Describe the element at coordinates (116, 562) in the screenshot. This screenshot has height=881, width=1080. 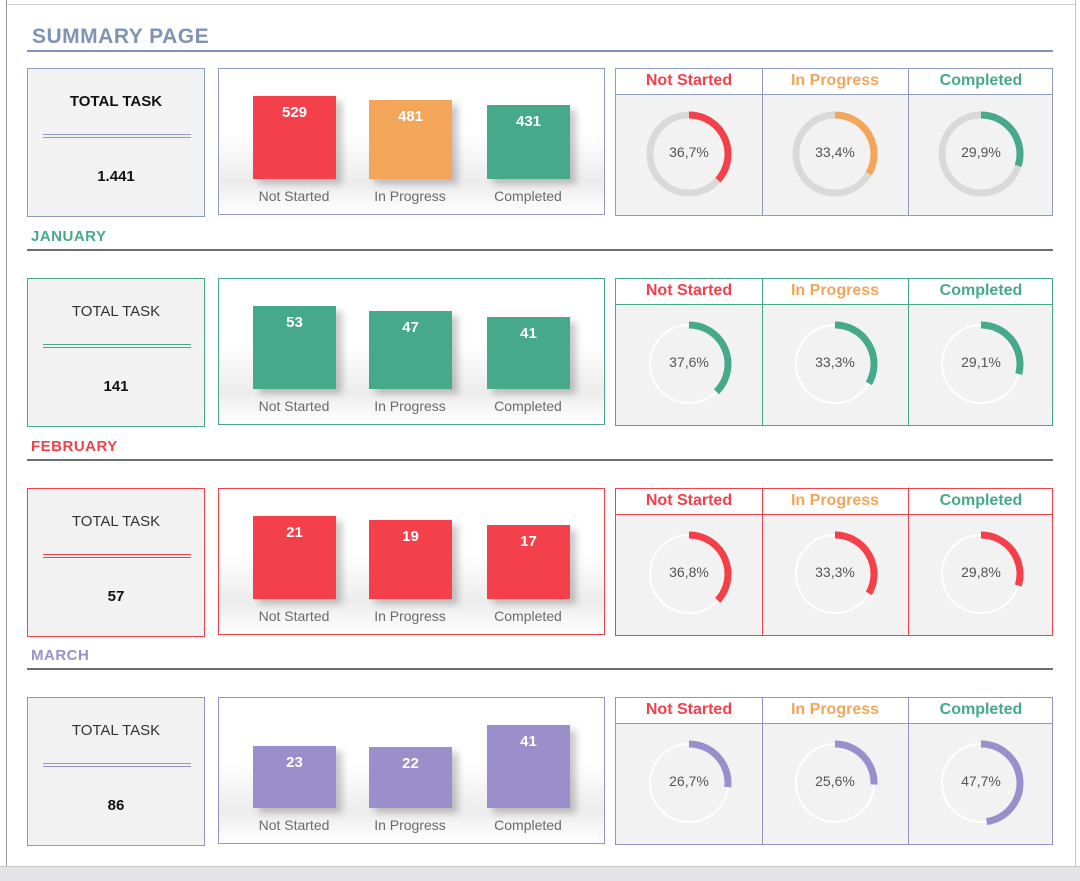
I see `total-task-box: TOTAL TASK 57` at that location.